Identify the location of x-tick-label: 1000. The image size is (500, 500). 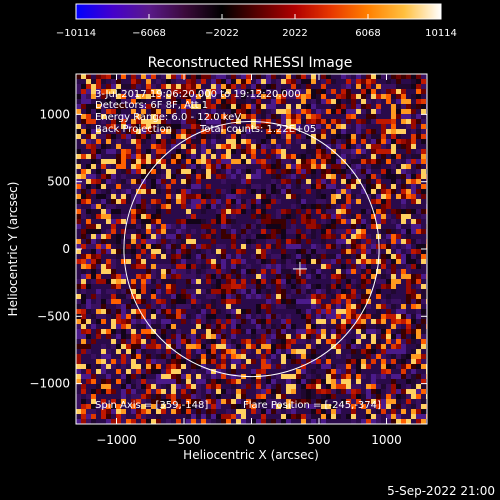
(386, 440).